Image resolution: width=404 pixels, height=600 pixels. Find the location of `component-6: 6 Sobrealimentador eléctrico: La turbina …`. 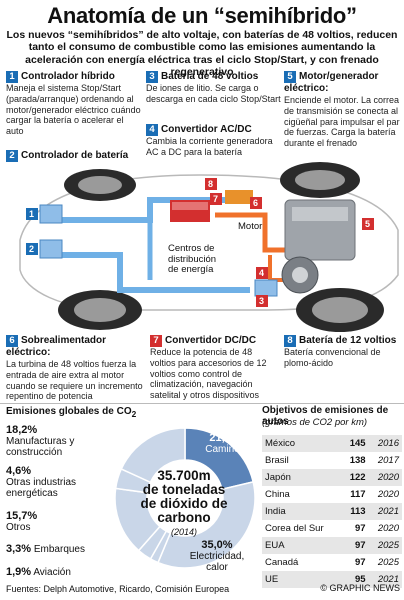

component-6: 6 Sobrealimentador eléctrico: La turbina … is located at coordinates (76, 368).